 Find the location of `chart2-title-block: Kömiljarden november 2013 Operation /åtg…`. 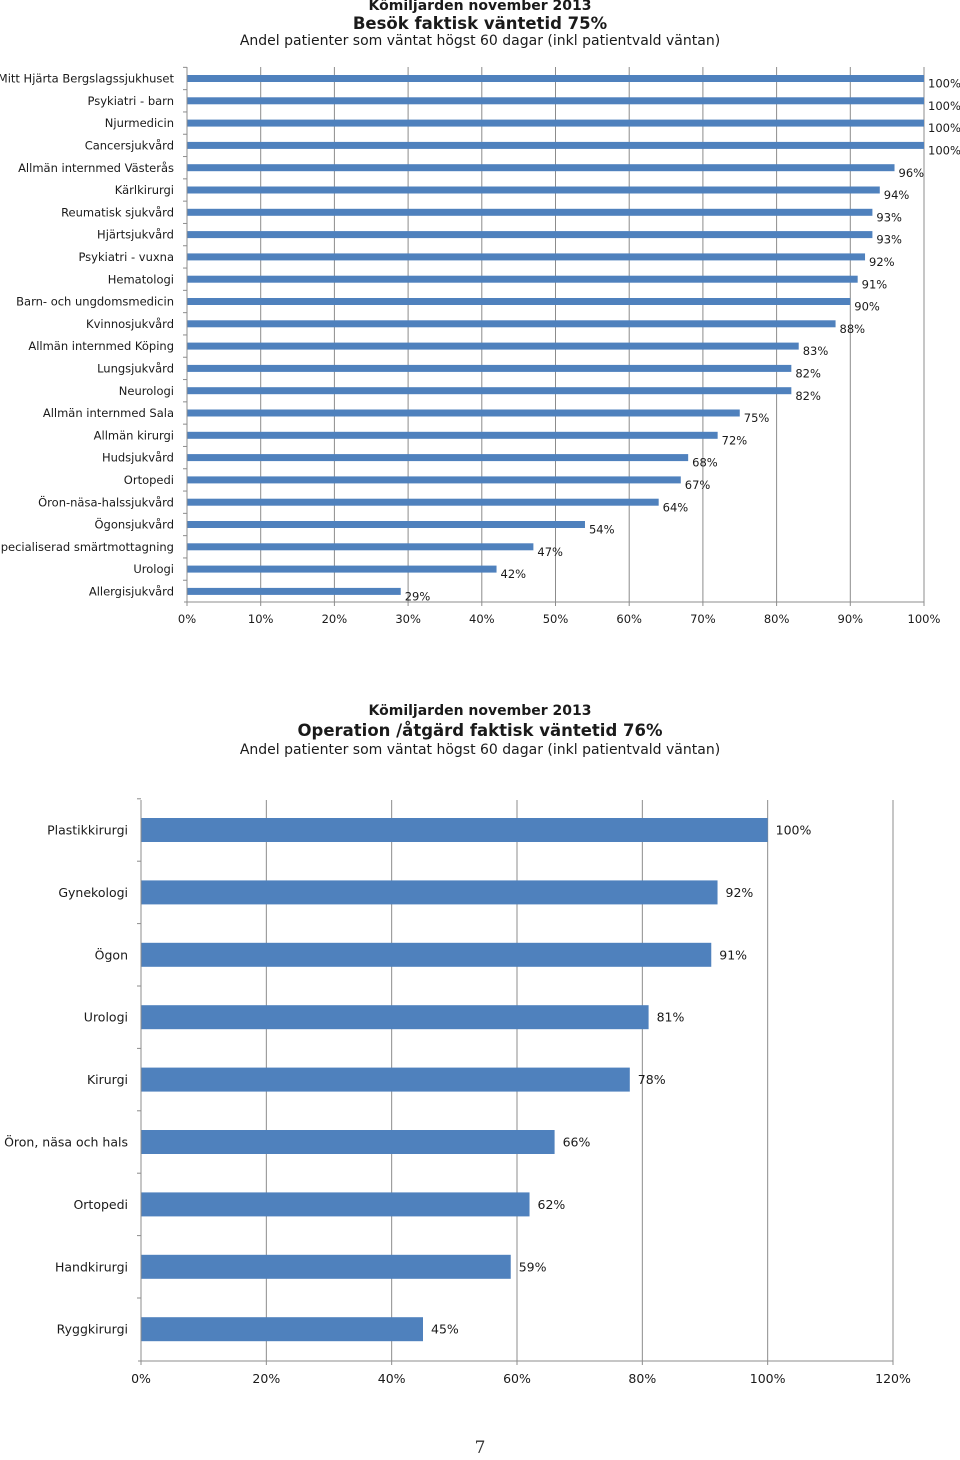

chart2-title-block: Kömiljarden november 2013 Operation /åtg… is located at coordinates (480, 730).